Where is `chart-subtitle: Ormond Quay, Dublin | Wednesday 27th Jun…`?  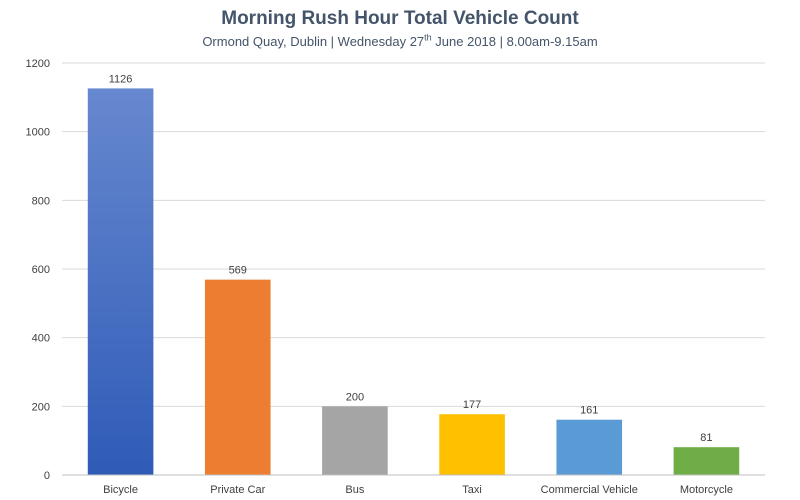
chart-subtitle: Ormond Quay, Dublin | Wednesday 27th Jun… is located at coordinates (400, 40).